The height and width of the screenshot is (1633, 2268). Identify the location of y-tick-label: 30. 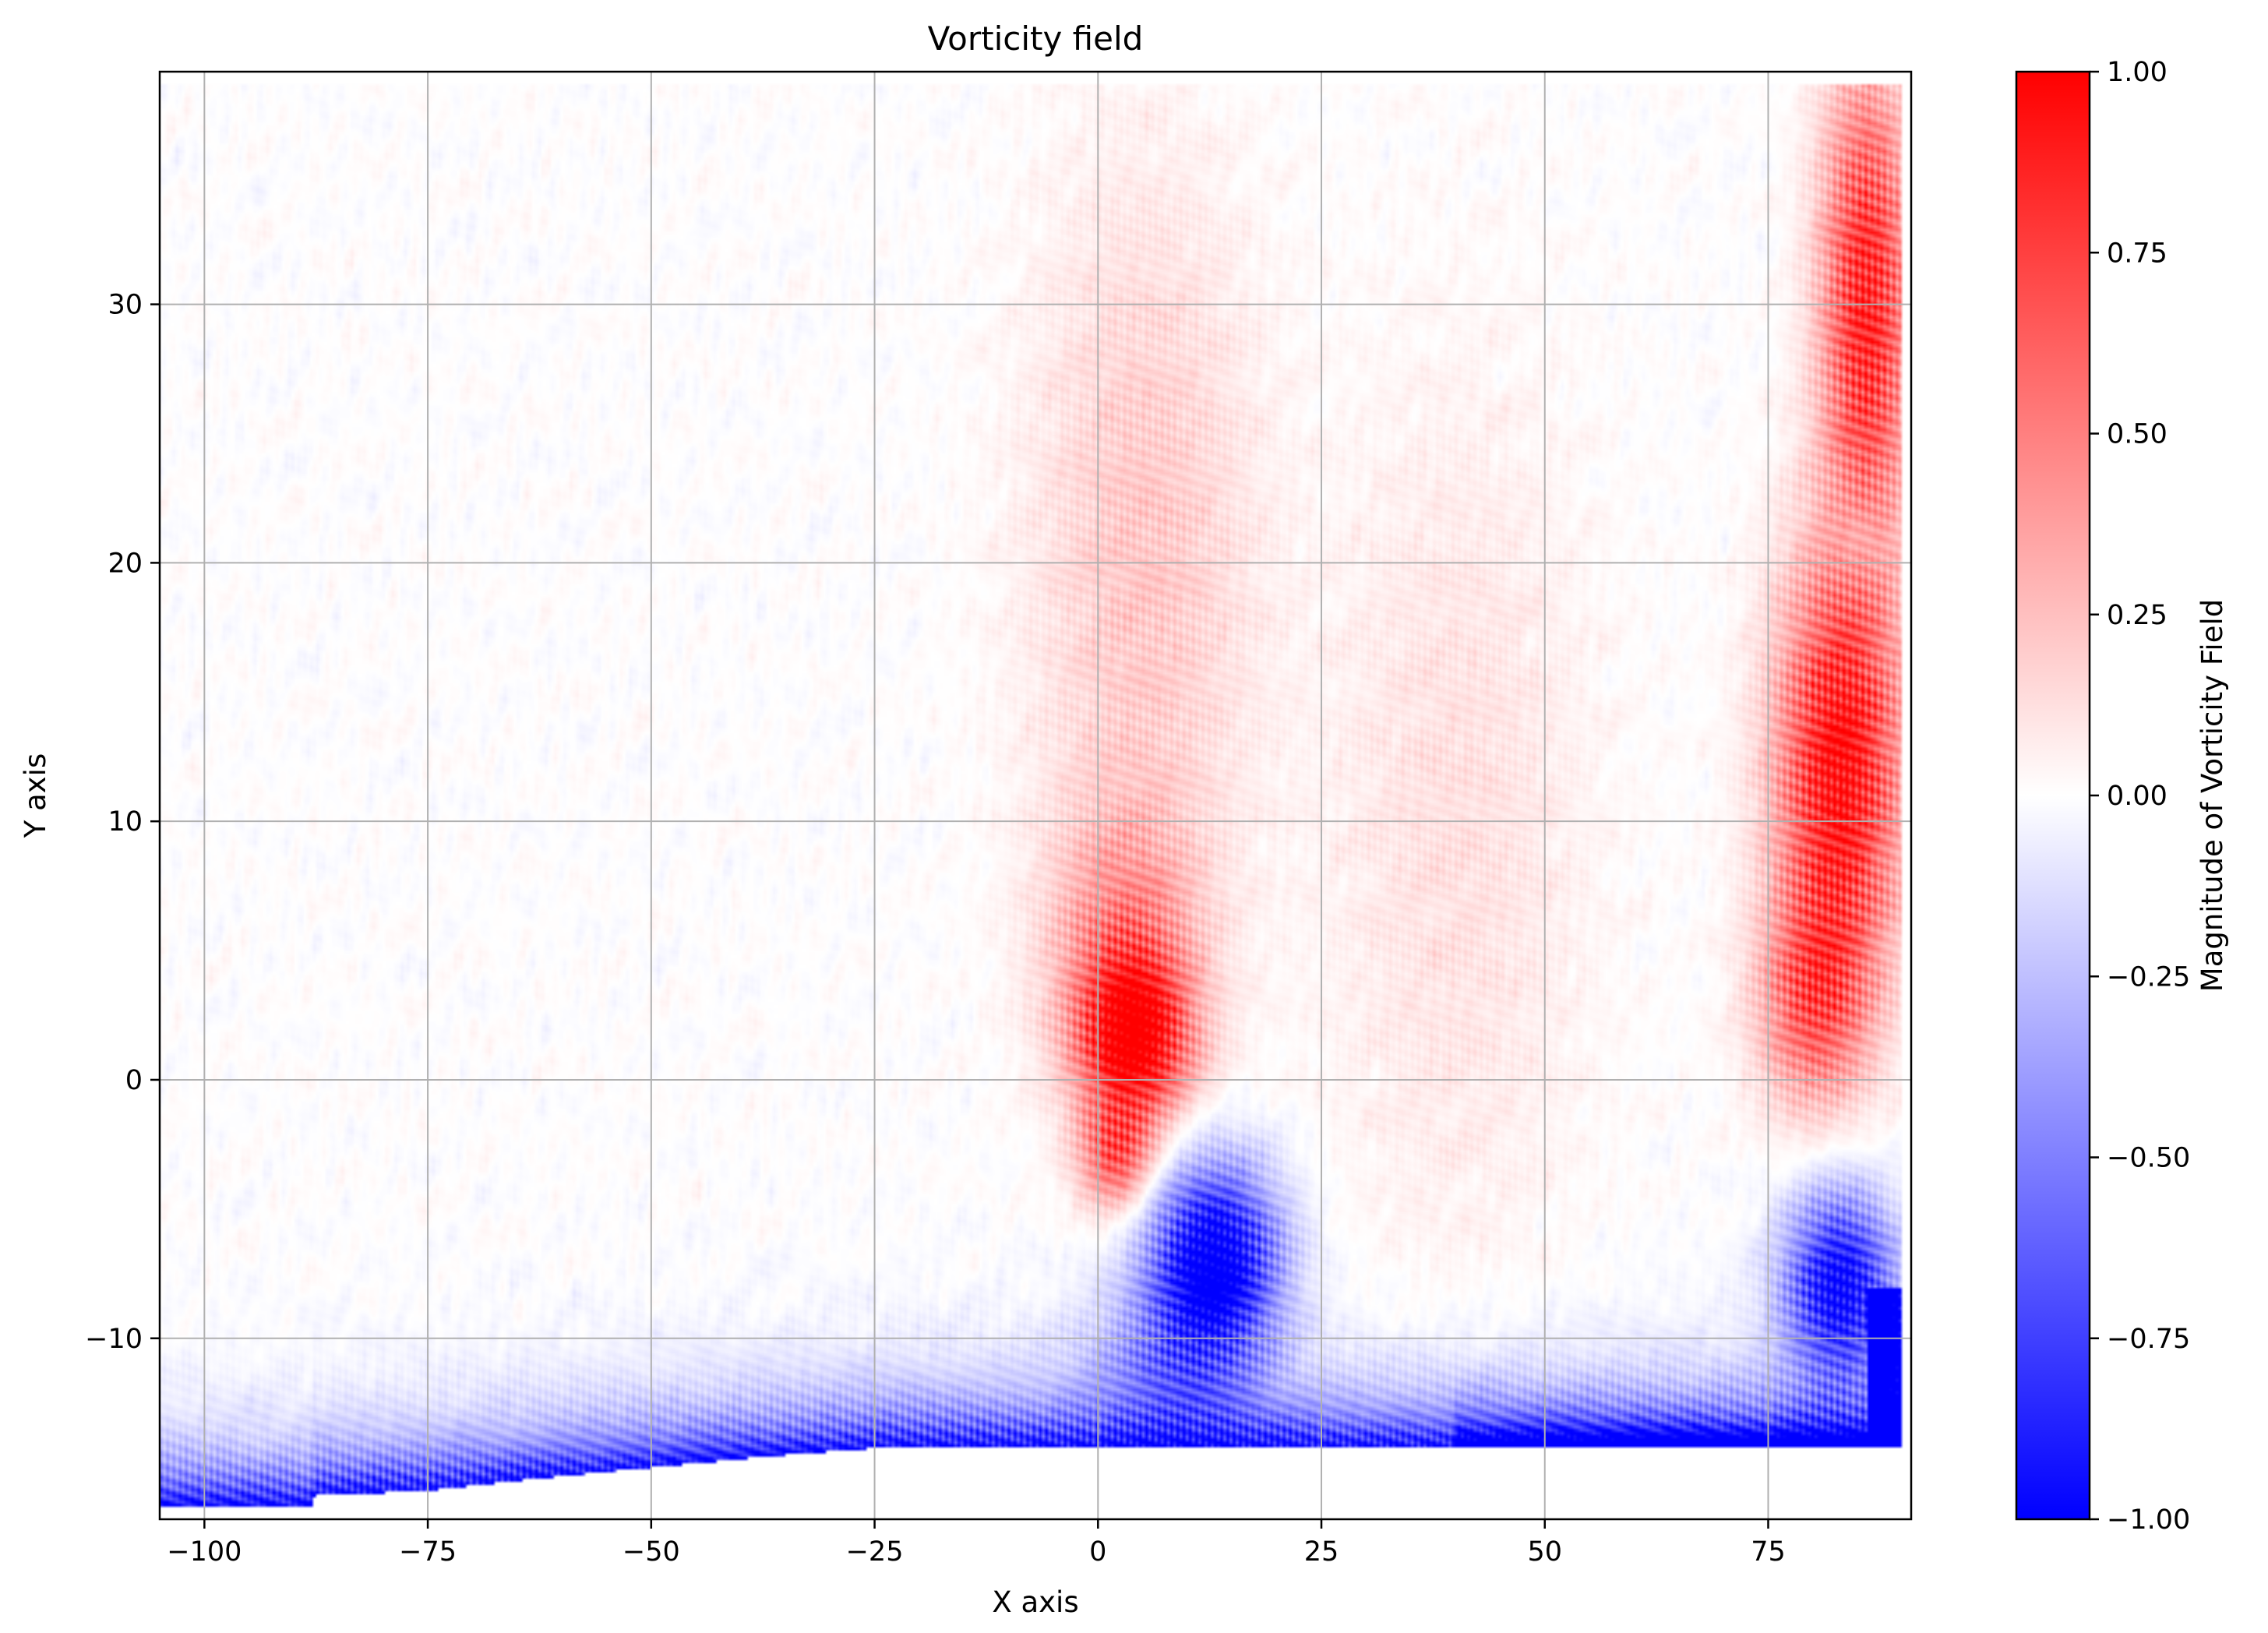
(125, 305).